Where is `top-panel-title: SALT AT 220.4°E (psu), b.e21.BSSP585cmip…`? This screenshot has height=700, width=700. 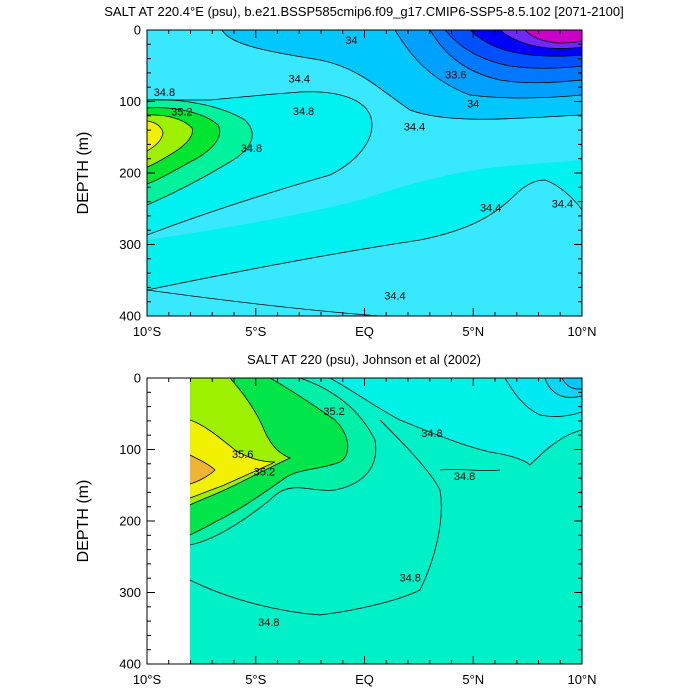 top-panel-title: SALT AT 220.4°E (psu), b.e21.BSSP585cmip… is located at coordinates (364, 11).